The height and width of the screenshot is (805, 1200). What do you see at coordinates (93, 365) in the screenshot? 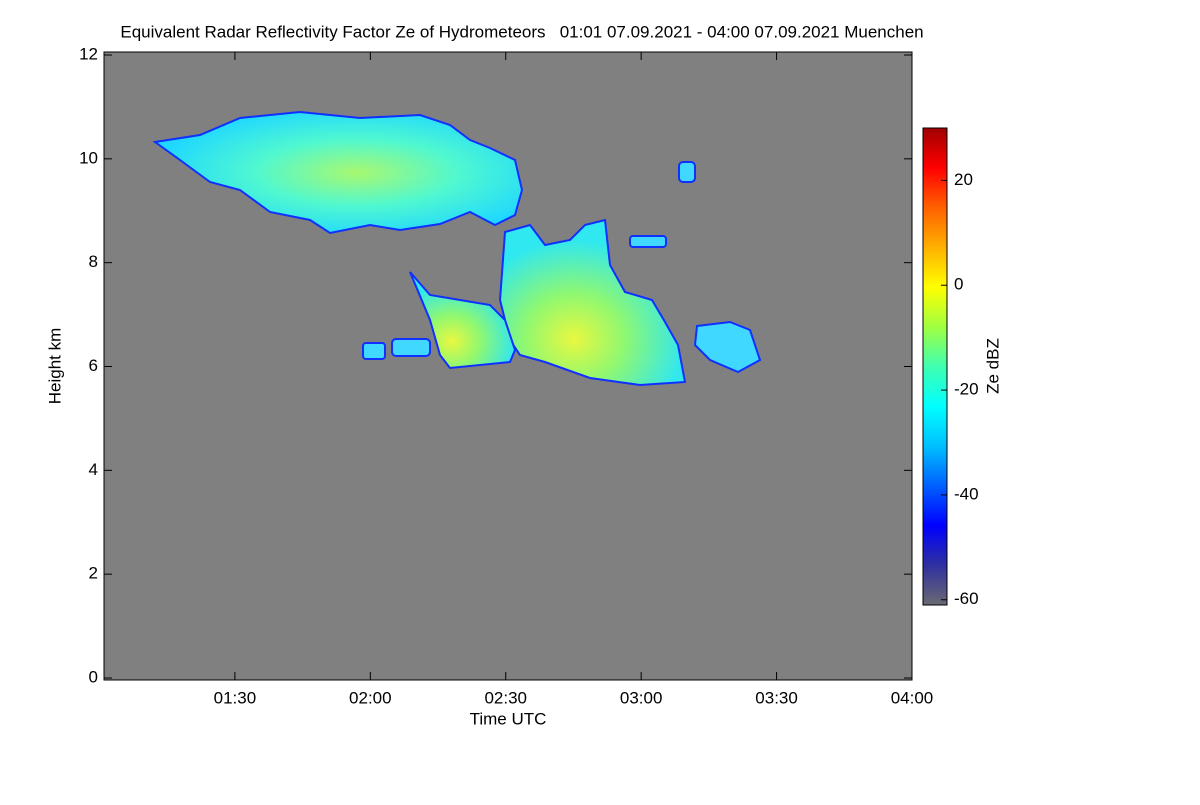
I see `y-tick-label: 6` at bounding box center [93, 365].